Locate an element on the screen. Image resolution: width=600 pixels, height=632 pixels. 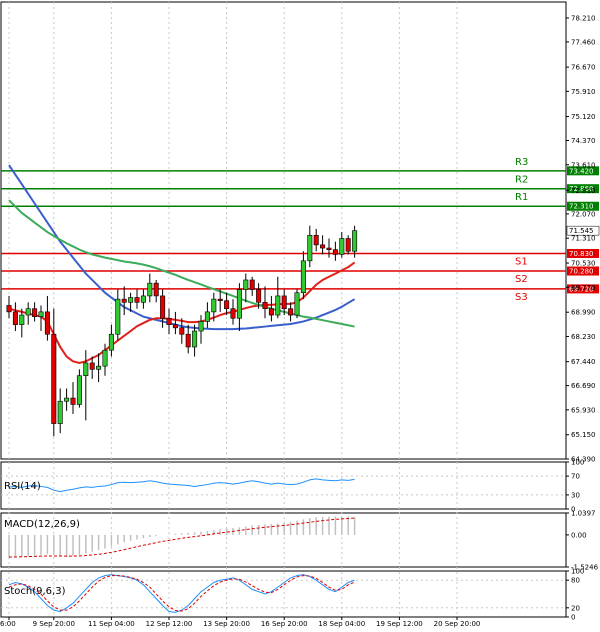
rsi-tick-label: 0 is located at coordinates (573, 510).